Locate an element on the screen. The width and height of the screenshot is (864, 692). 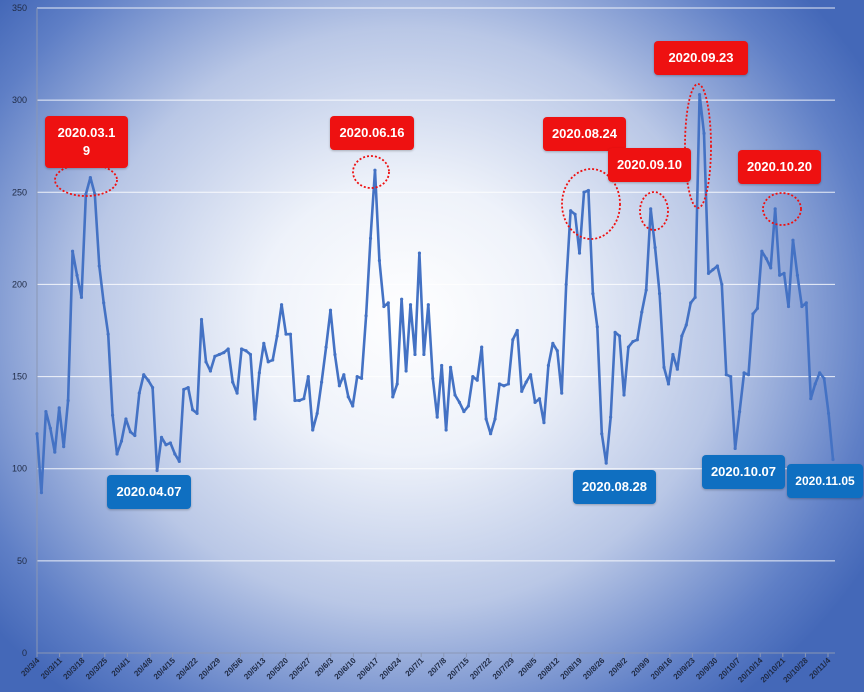
x-tick-label: 20/4/22 is located at coordinates (187, 669).